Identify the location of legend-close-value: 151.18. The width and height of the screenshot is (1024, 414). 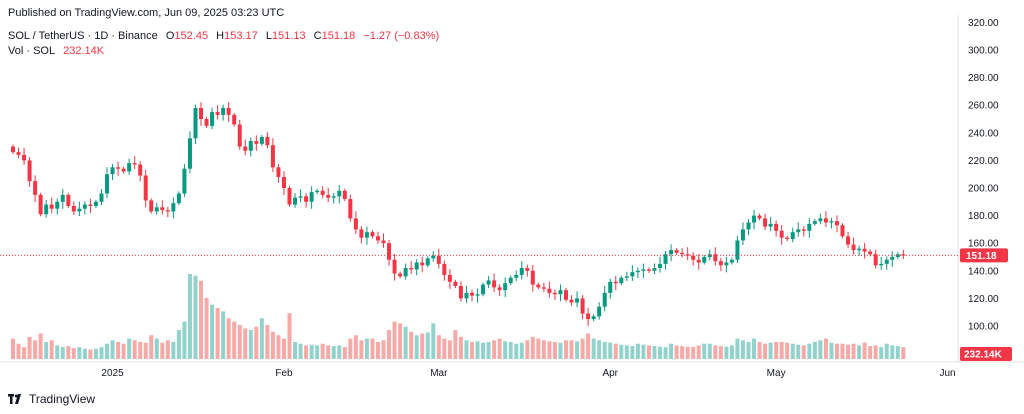
(338, 36).